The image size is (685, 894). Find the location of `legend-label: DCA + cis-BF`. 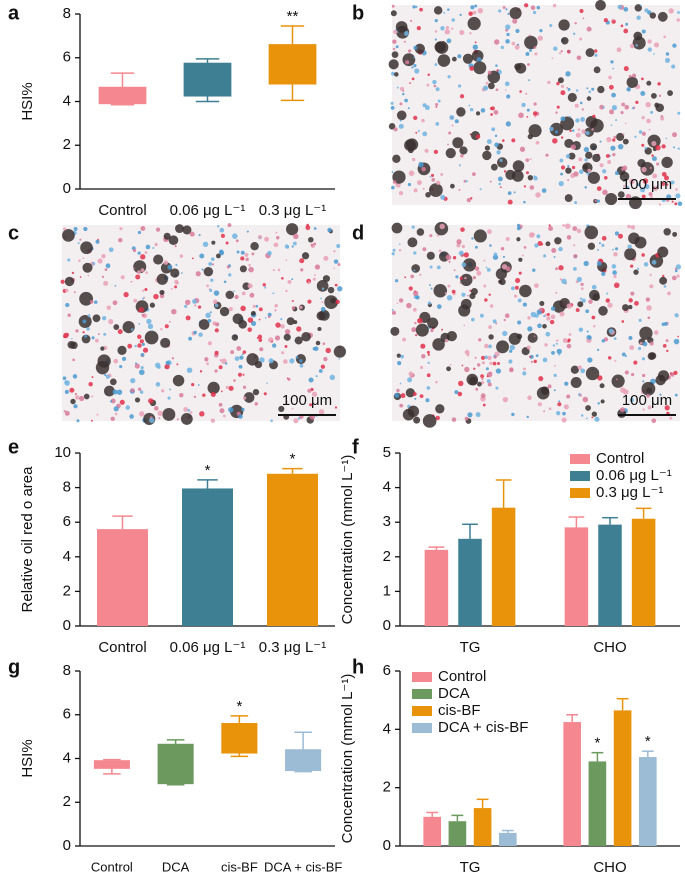

legend-label: DCA + cis-BF is located at coordinates (483, 727).